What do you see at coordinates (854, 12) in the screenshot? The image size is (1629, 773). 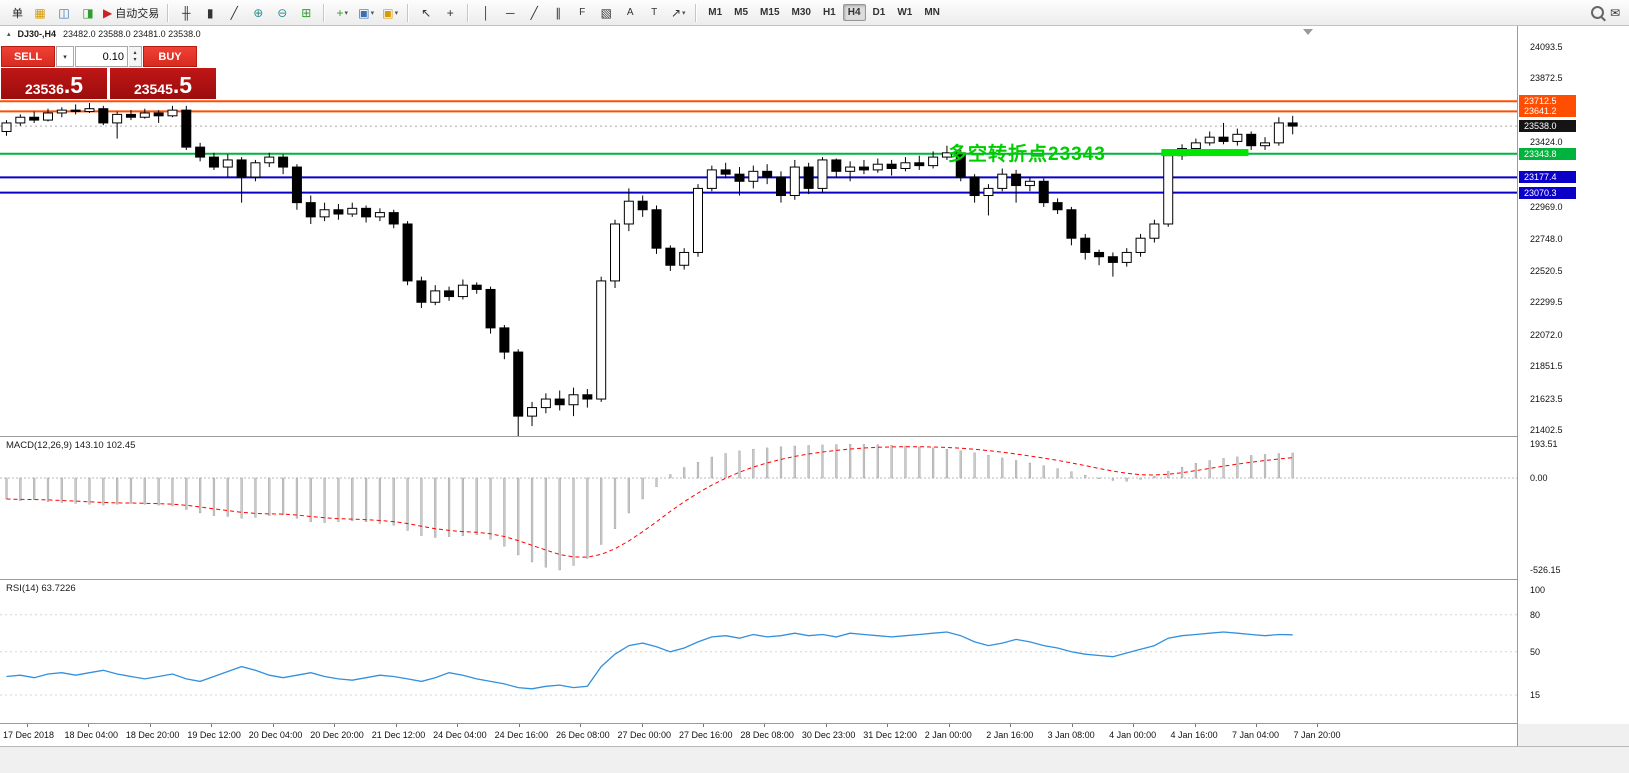 I see `timeframe-h4-button: H4` at bounding box center [854, 12].